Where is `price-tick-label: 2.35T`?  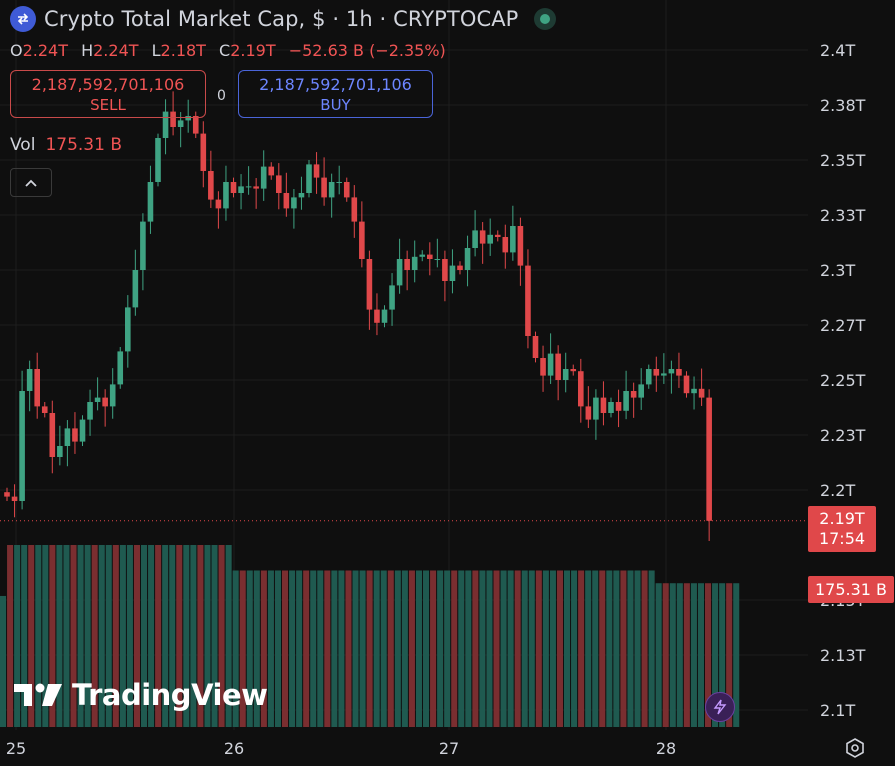
price-tick-label: 2.35T is located at coordinates (843, 160).